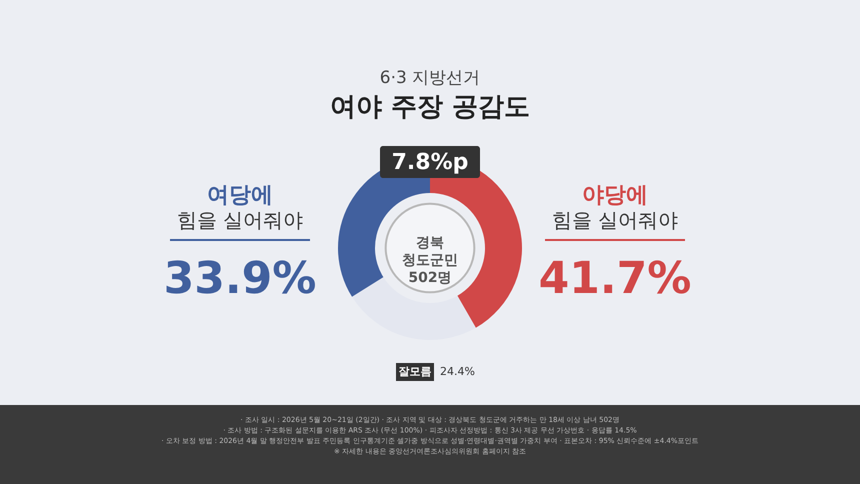 The image size is (860, 484). What do you see at coordinates (457, 371) in the screenshot?
I see `data-label: 24.4%` at bounding box center [457, 371].